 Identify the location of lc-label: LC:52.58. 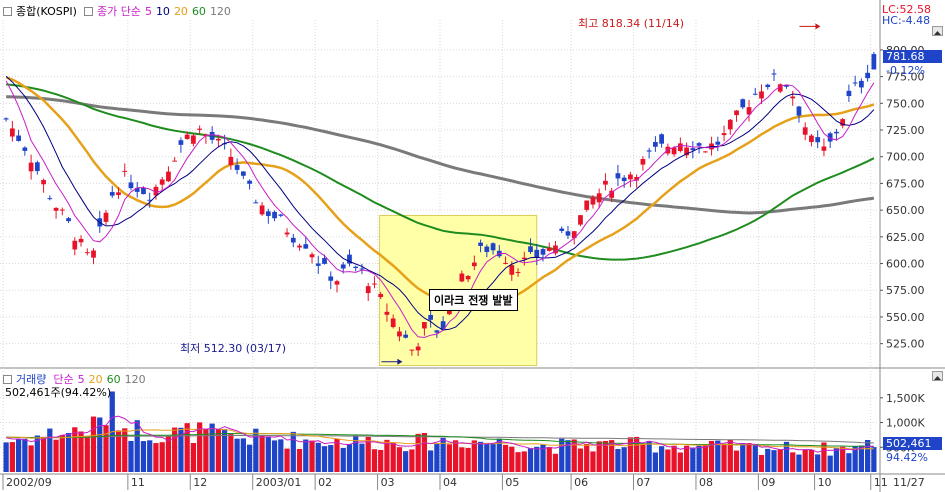
(907, 9).